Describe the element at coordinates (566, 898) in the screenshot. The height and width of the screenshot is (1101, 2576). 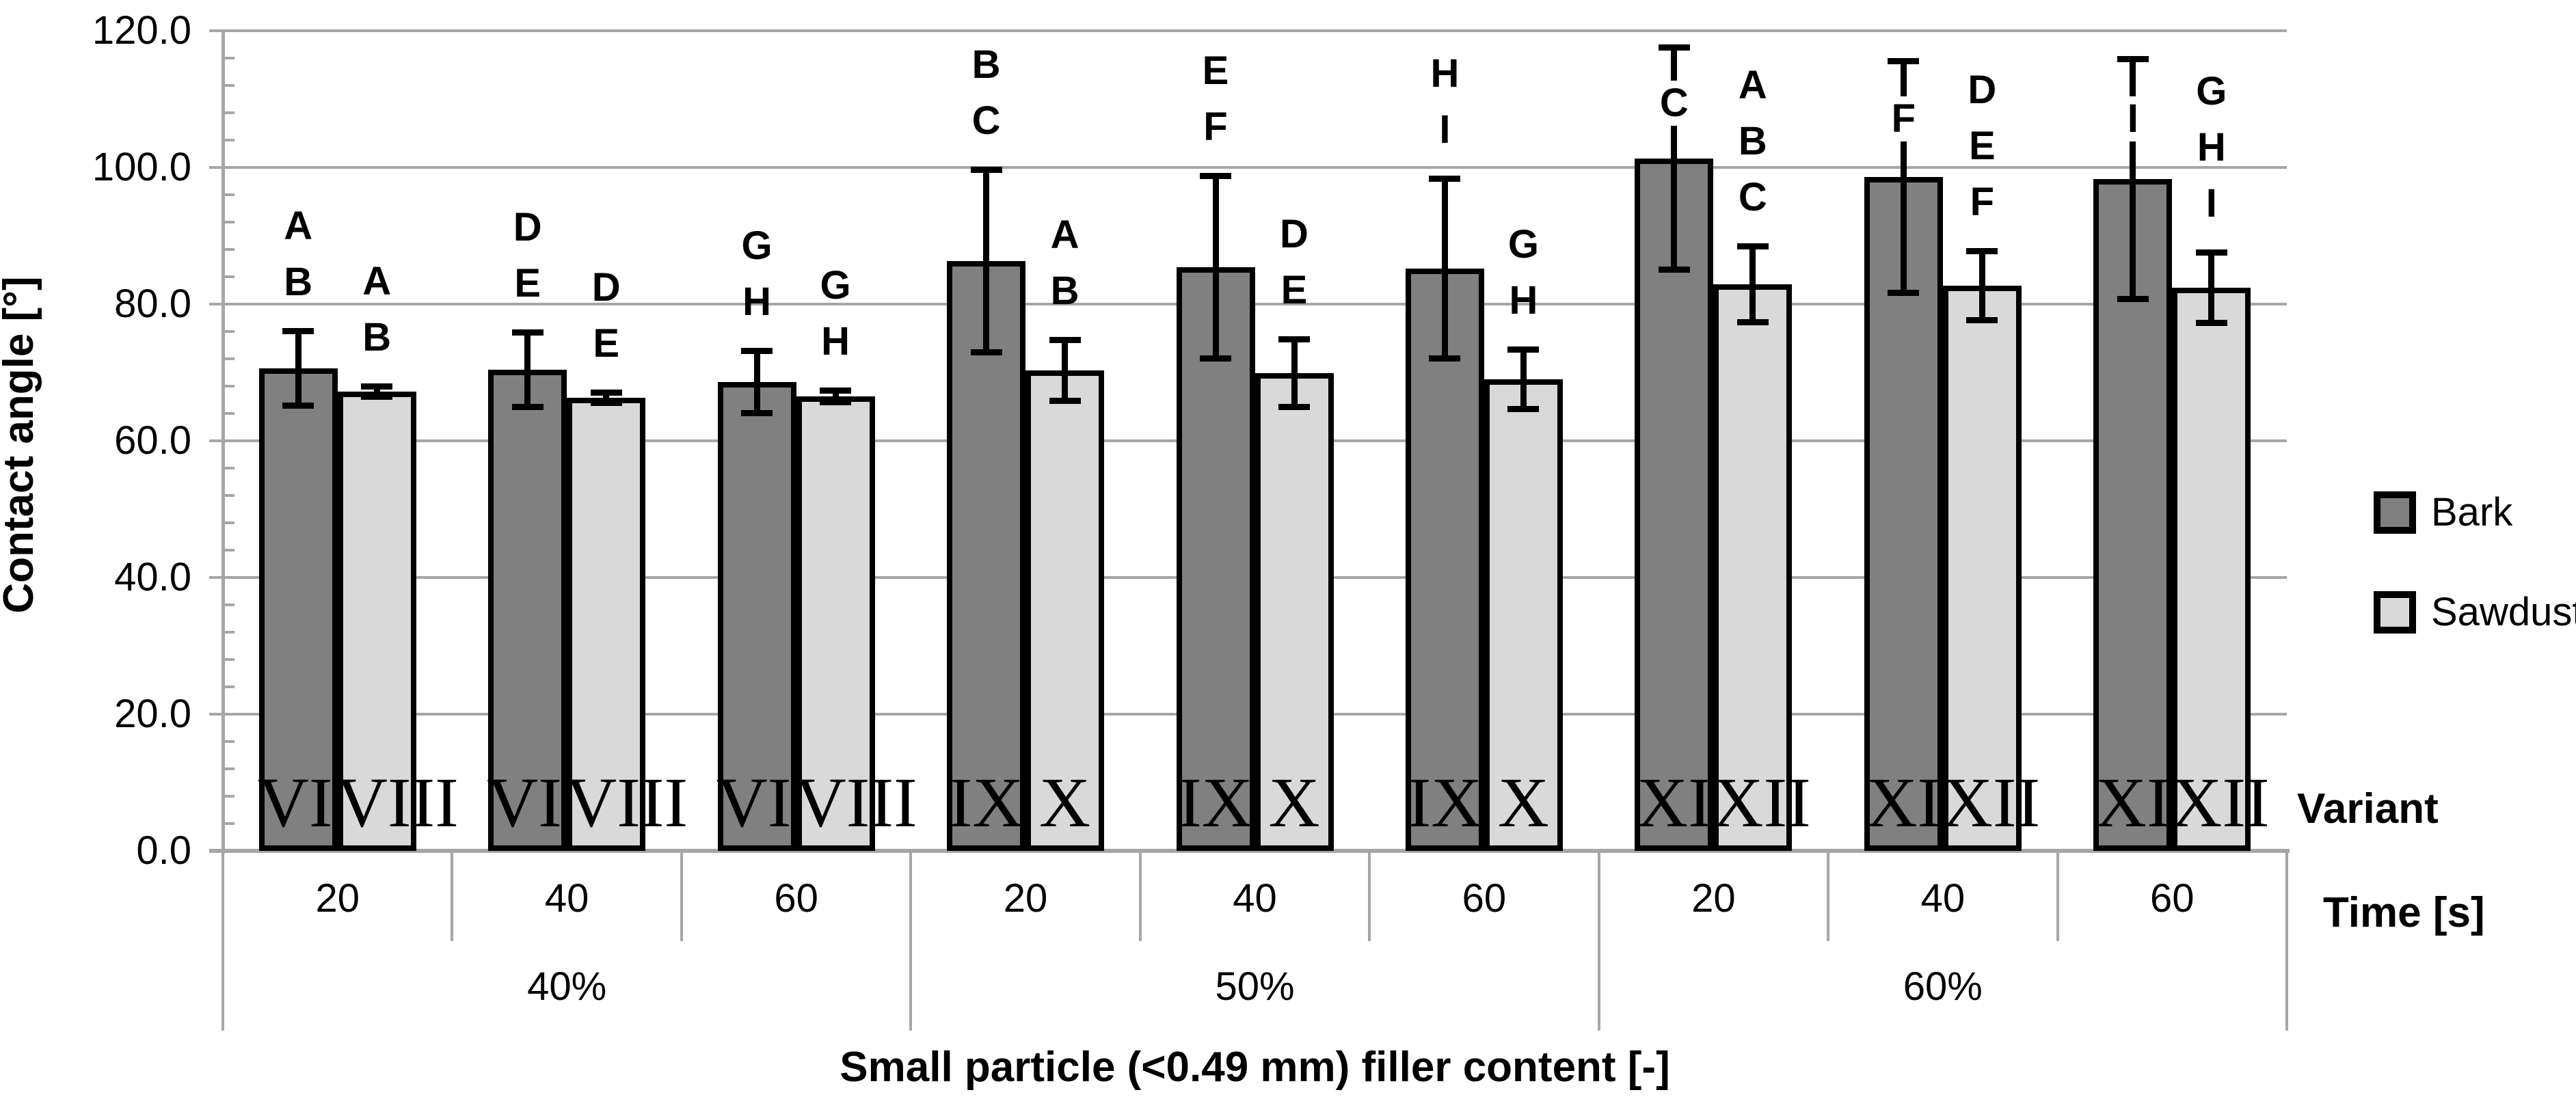
I see `time-cell-40%-40: 40` at that location.